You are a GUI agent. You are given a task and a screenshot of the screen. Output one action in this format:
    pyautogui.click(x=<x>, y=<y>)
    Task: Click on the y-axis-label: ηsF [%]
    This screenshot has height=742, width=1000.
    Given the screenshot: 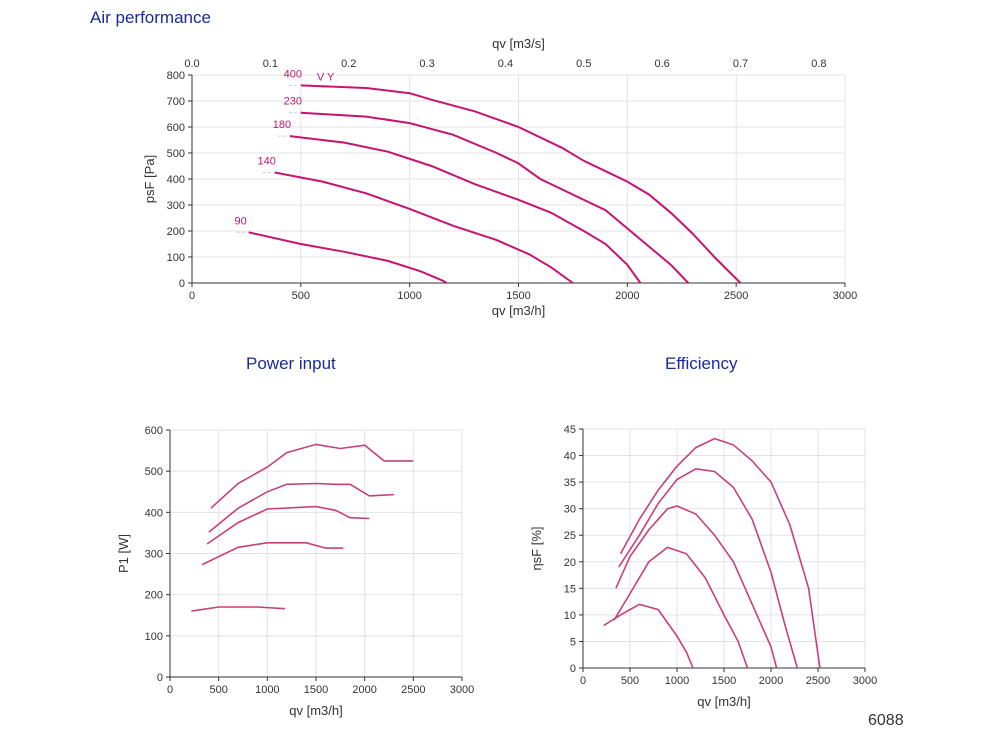 What is the action you would take?
    pyautogui.click(x=536, y=548)
    